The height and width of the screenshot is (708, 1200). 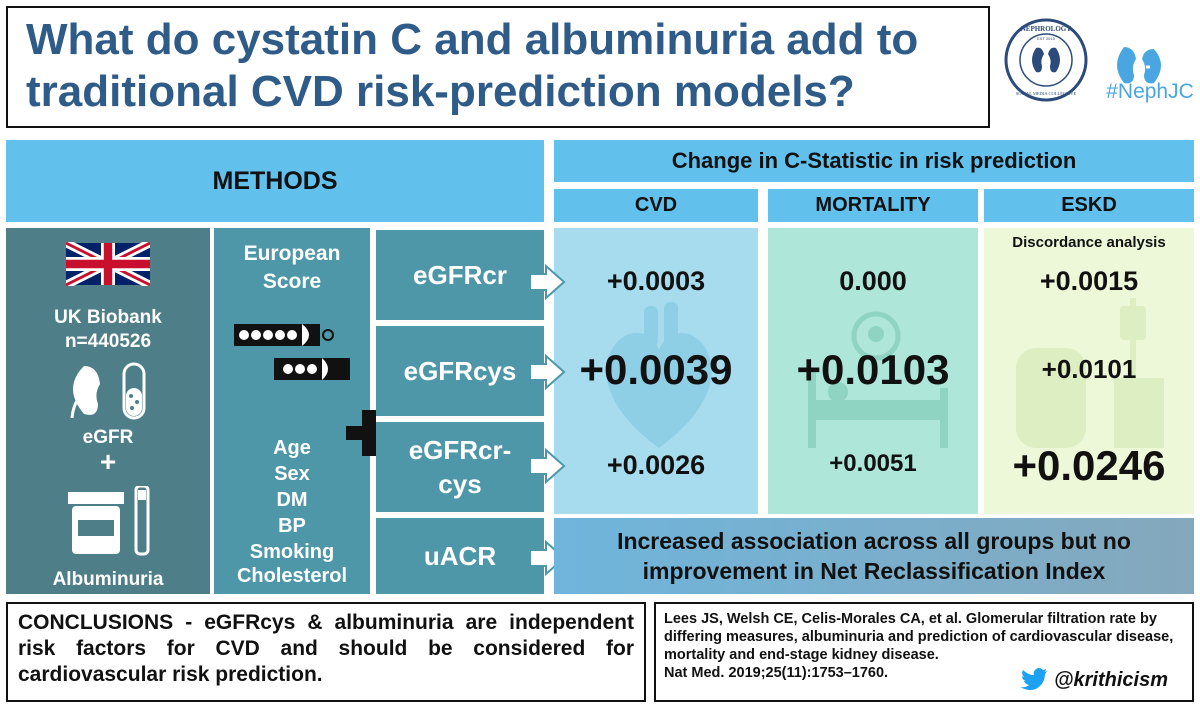 I want to click on twitter-handle: @krithicism, so click(x=1105, y=680).